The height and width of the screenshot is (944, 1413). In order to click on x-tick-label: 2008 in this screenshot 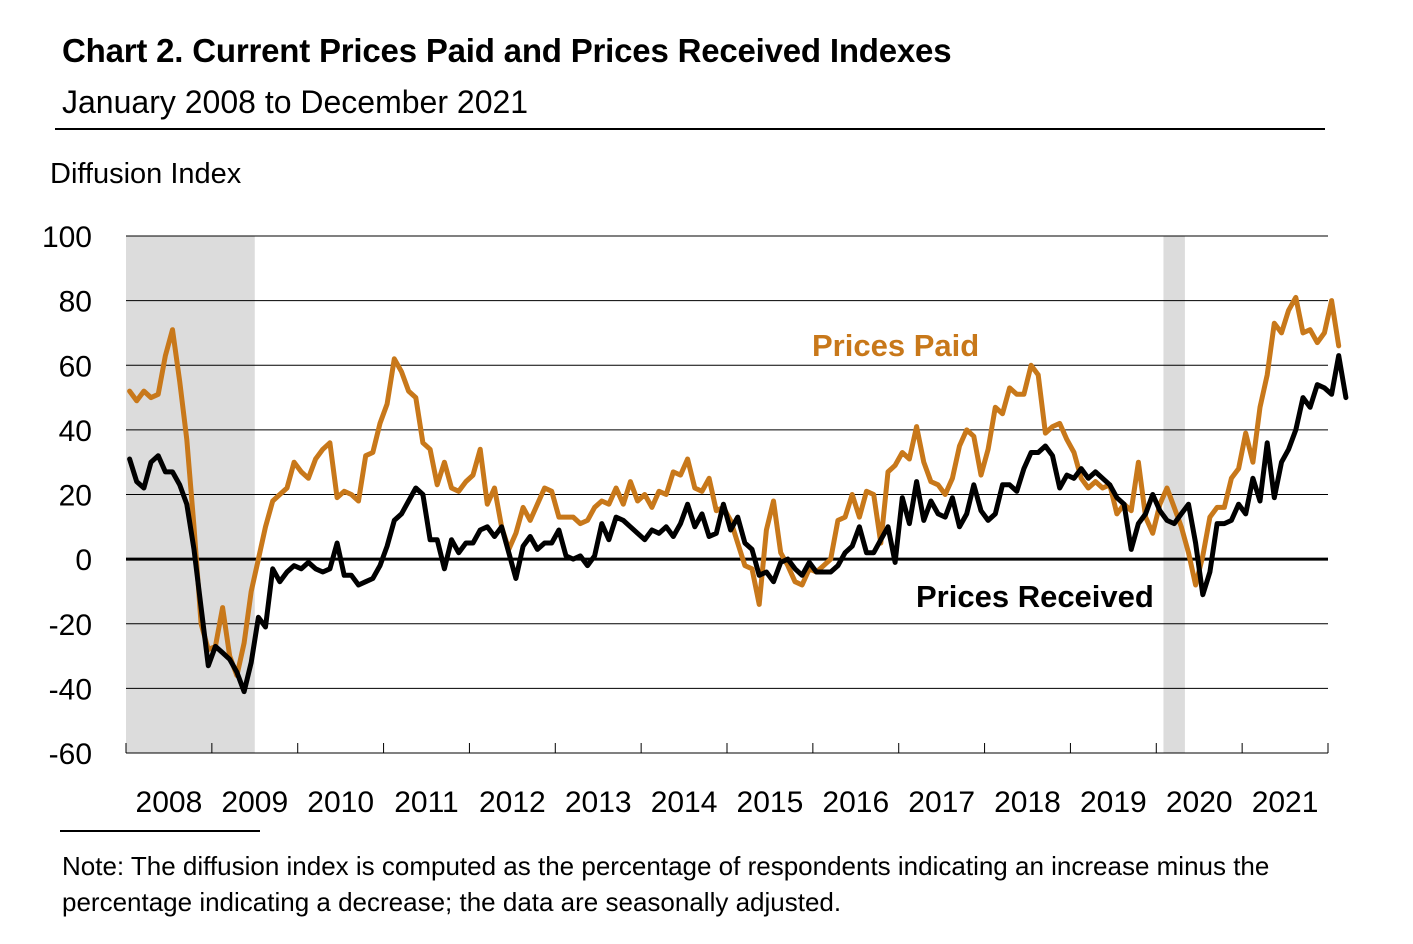, I will do `click(169, 802)`.